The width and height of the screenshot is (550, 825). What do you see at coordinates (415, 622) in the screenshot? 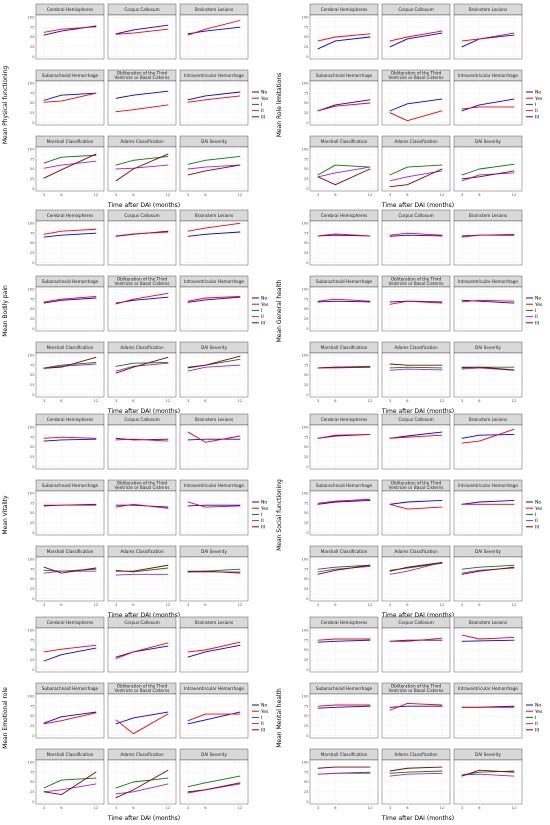
I see `panel-title: Corpus Callosum` at bounding box center [415, 622].